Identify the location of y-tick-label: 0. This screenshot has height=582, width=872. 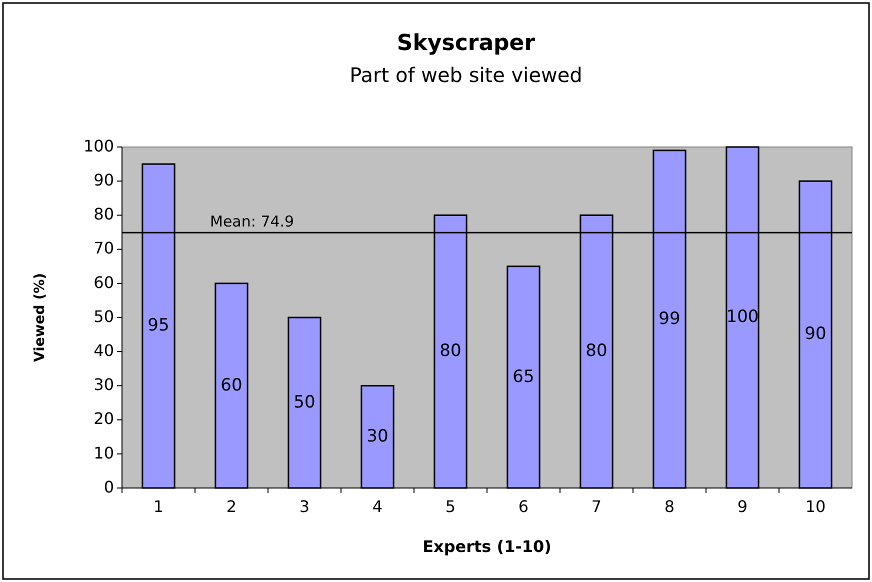
(109, 486).